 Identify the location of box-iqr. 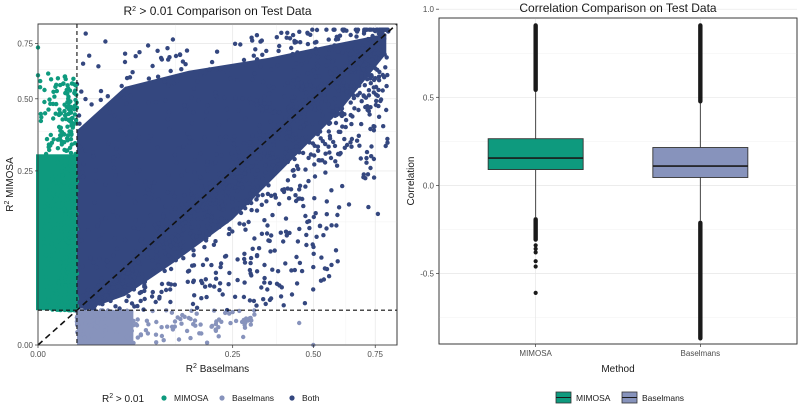
(535, 154).